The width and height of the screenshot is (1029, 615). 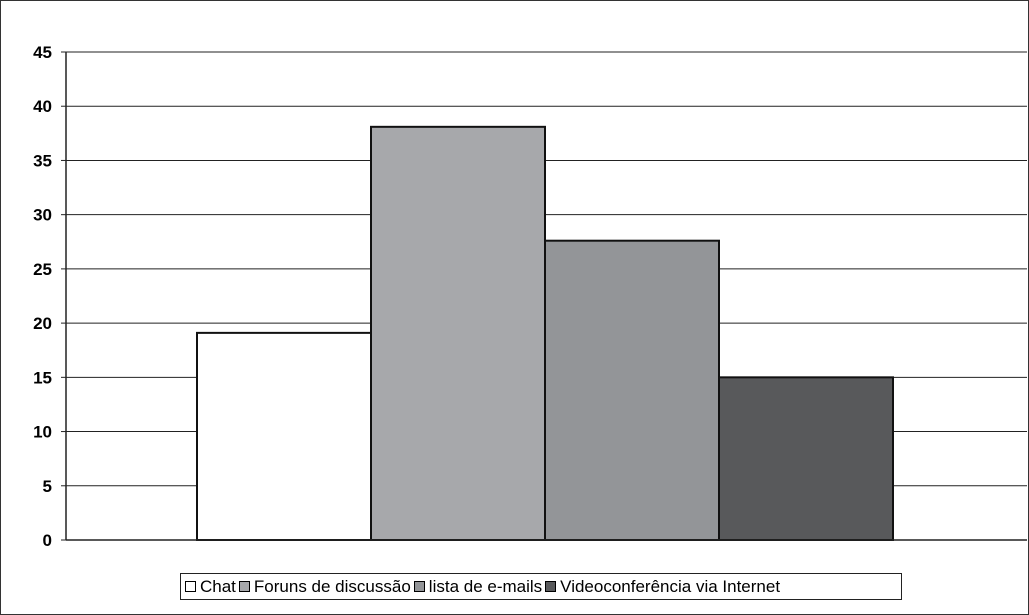 I want to click on y-tick-label: 0, so click(x=47, y=540).